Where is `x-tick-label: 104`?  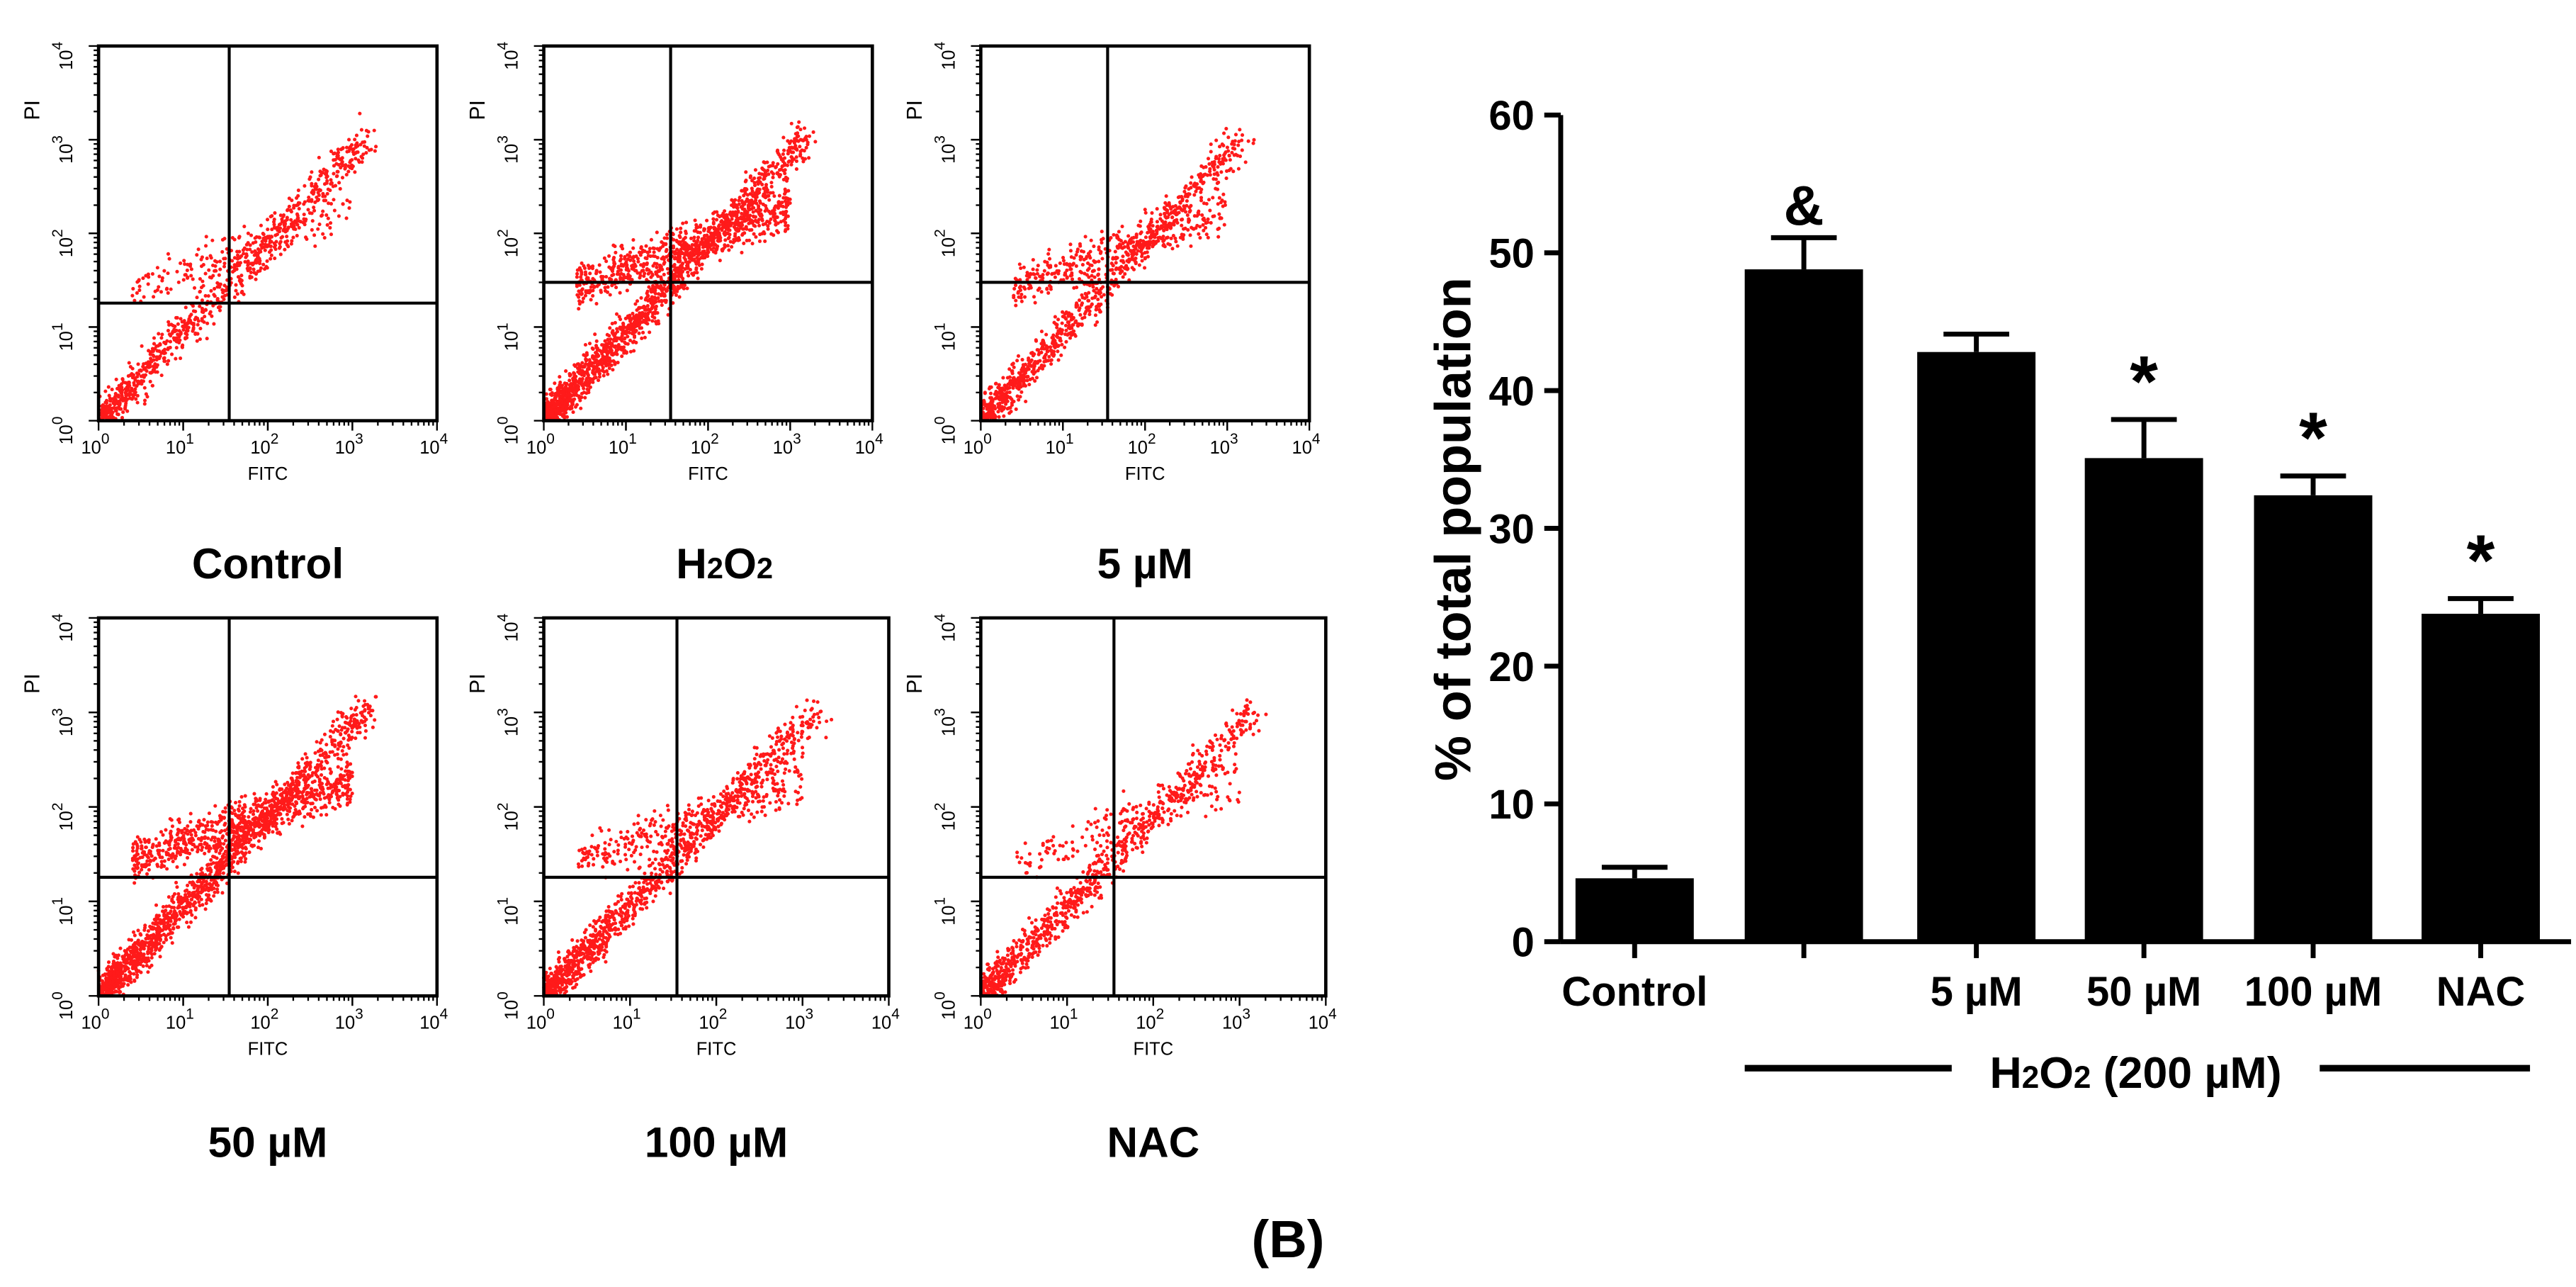 x-tick-label: 104 is located at coordinates (433, 445).